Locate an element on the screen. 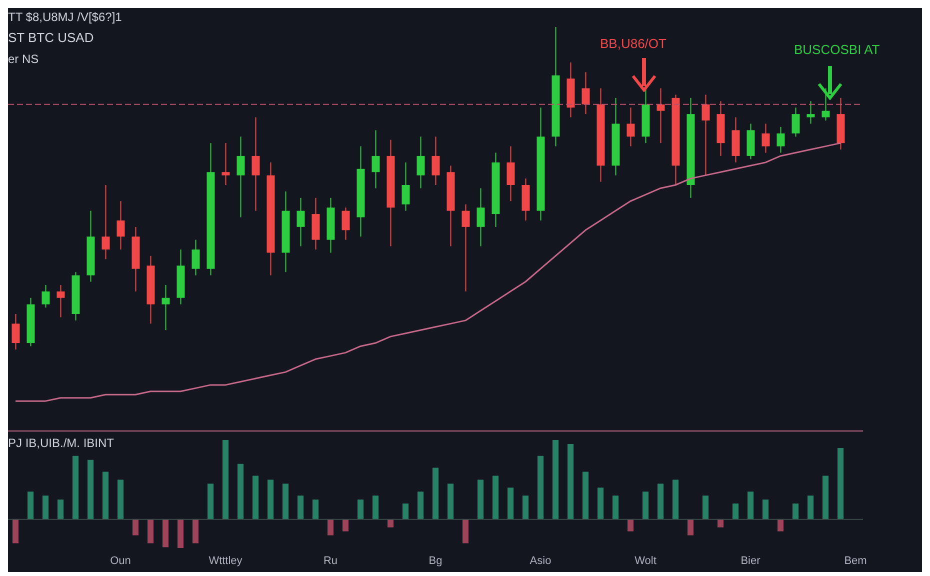 The height and width of the screenshot is (576, 930). x-tick-label: Oun is located at coordinates (120, 560).